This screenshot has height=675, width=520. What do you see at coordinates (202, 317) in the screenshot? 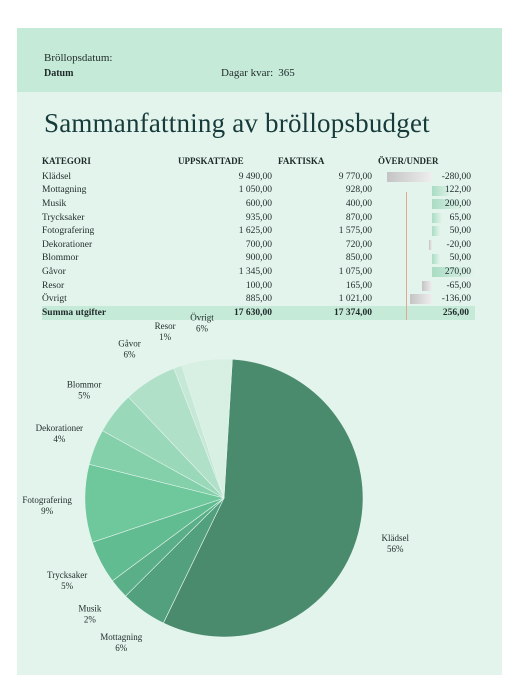
I see `pie-label-category: Övrigt` at bounding box center [202, 317].